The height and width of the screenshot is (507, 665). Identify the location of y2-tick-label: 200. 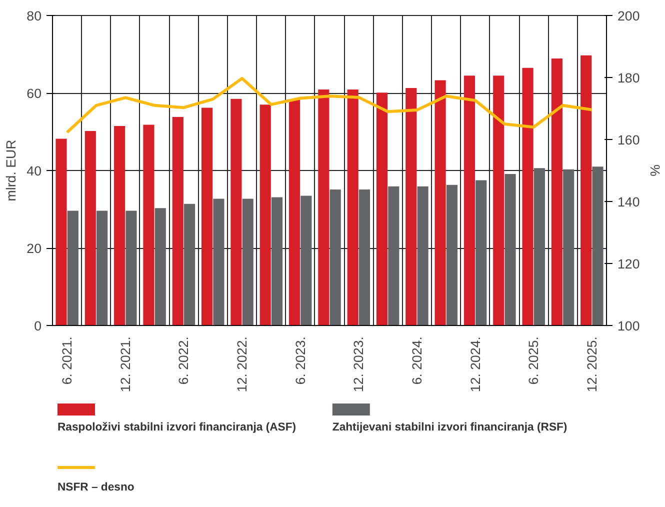
(629, 16).